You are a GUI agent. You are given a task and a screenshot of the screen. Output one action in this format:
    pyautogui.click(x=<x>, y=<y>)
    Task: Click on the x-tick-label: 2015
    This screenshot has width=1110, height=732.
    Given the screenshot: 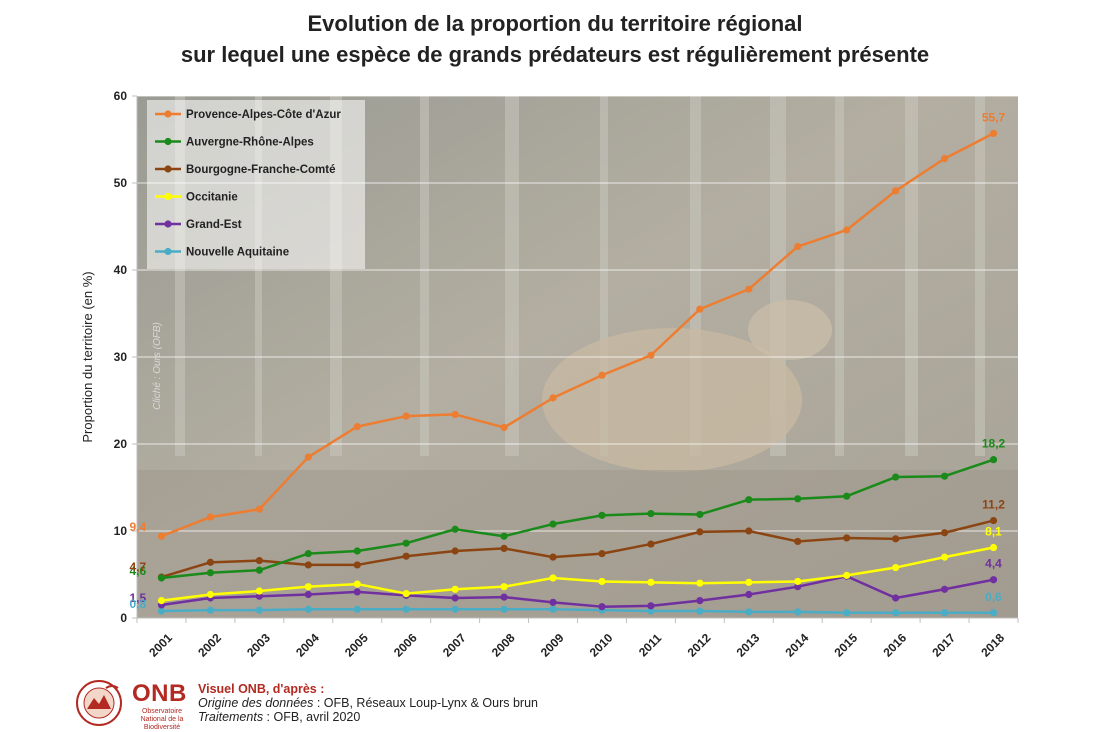 What is the action you would take?
    pyautogui.click(x=845, y=645)
    